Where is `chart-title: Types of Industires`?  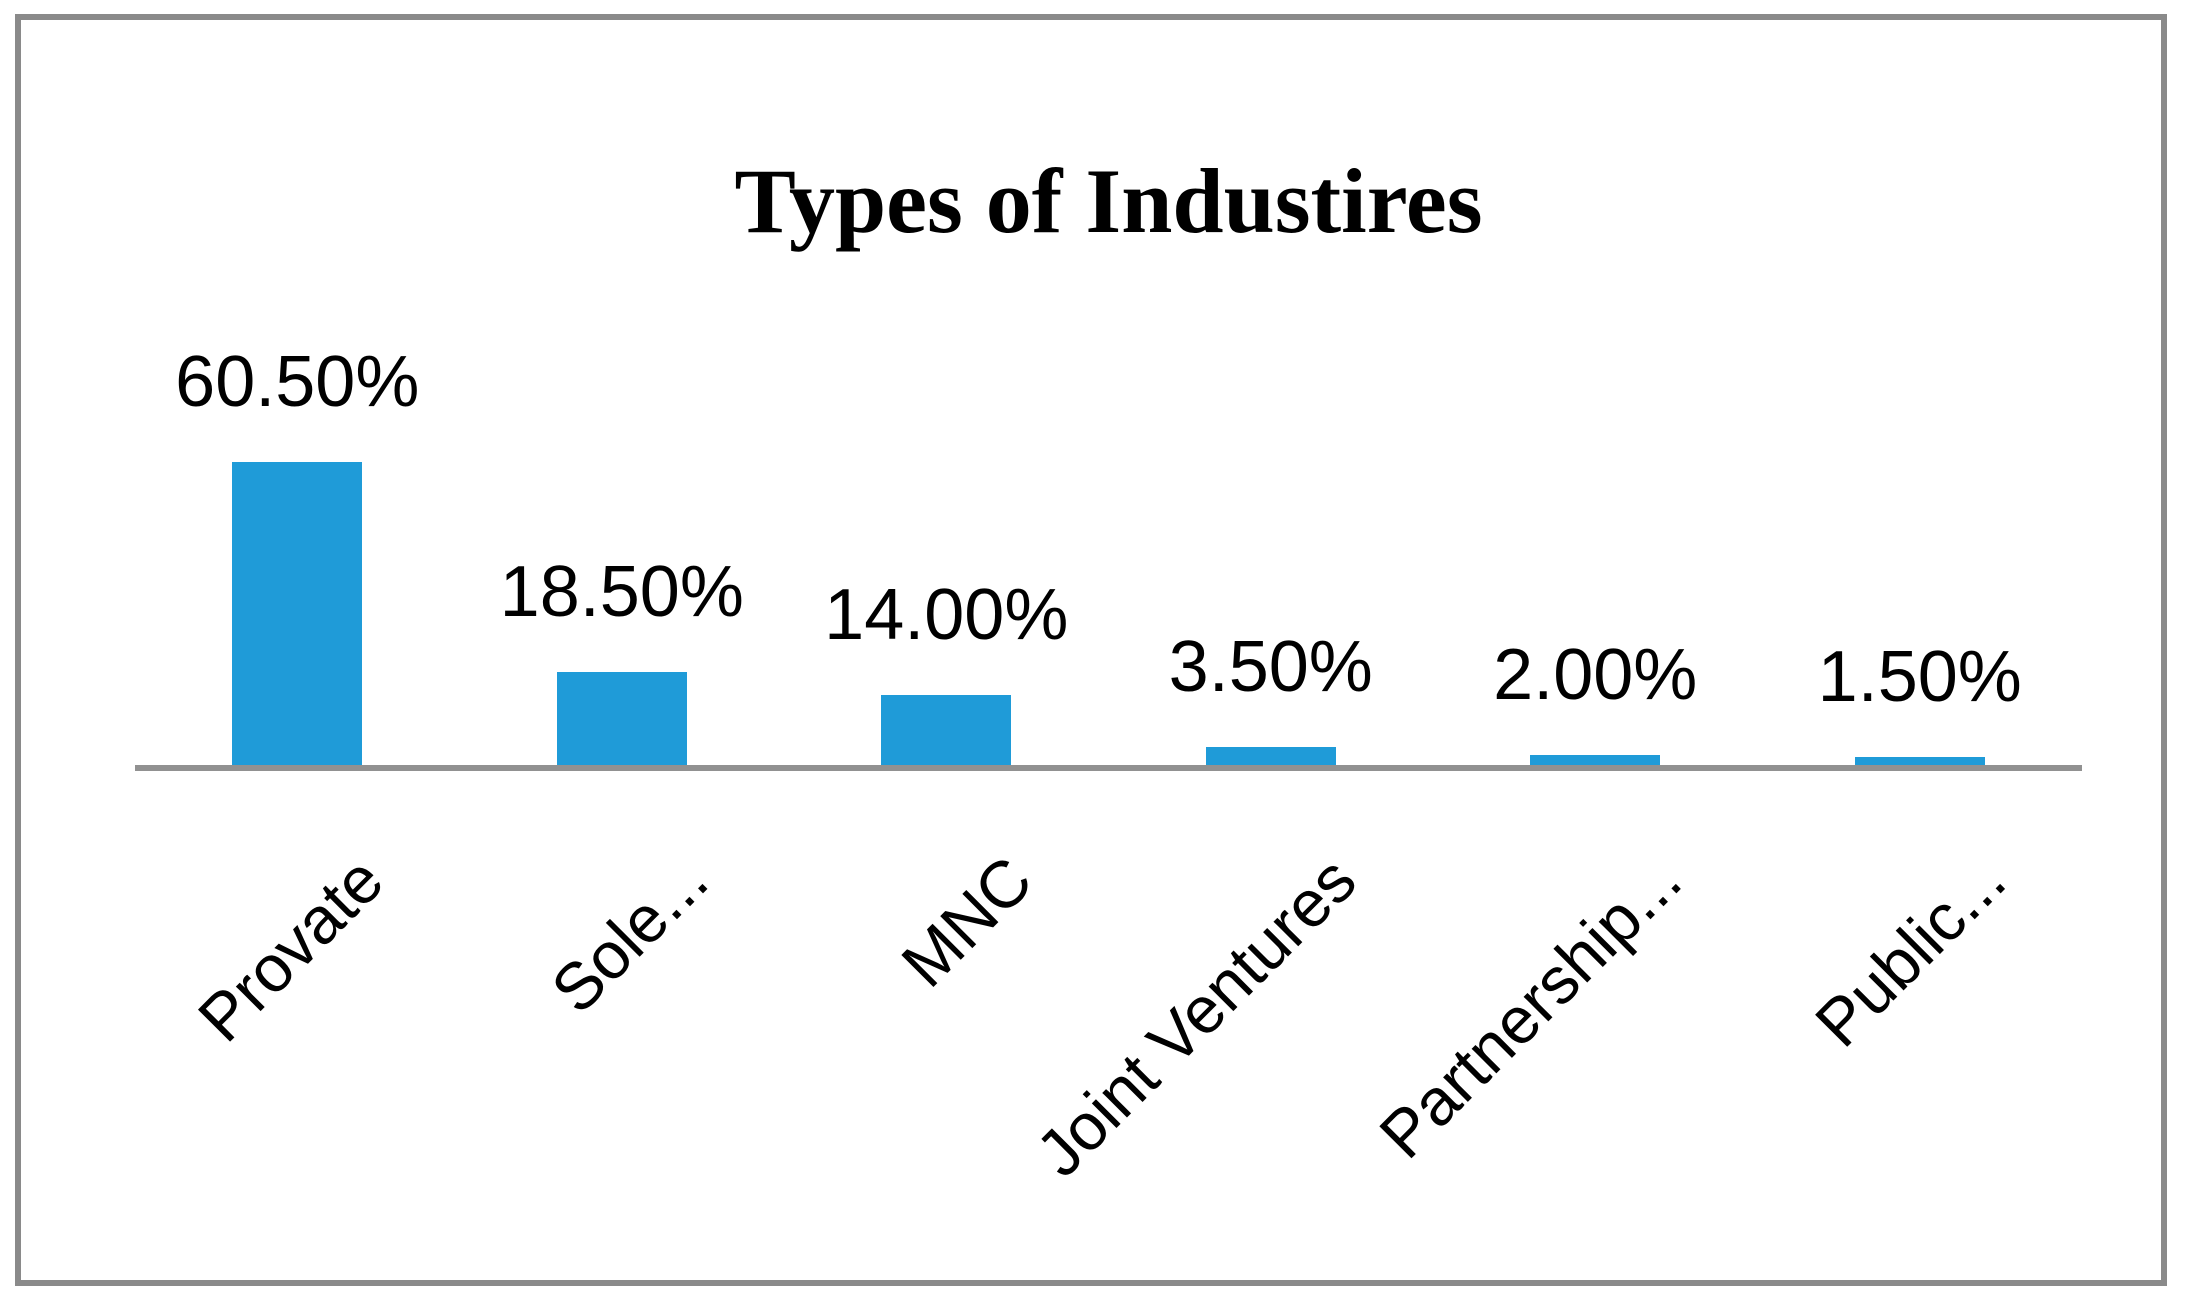
chart-title: Types of Industires is located at coordinates (1108, 201).